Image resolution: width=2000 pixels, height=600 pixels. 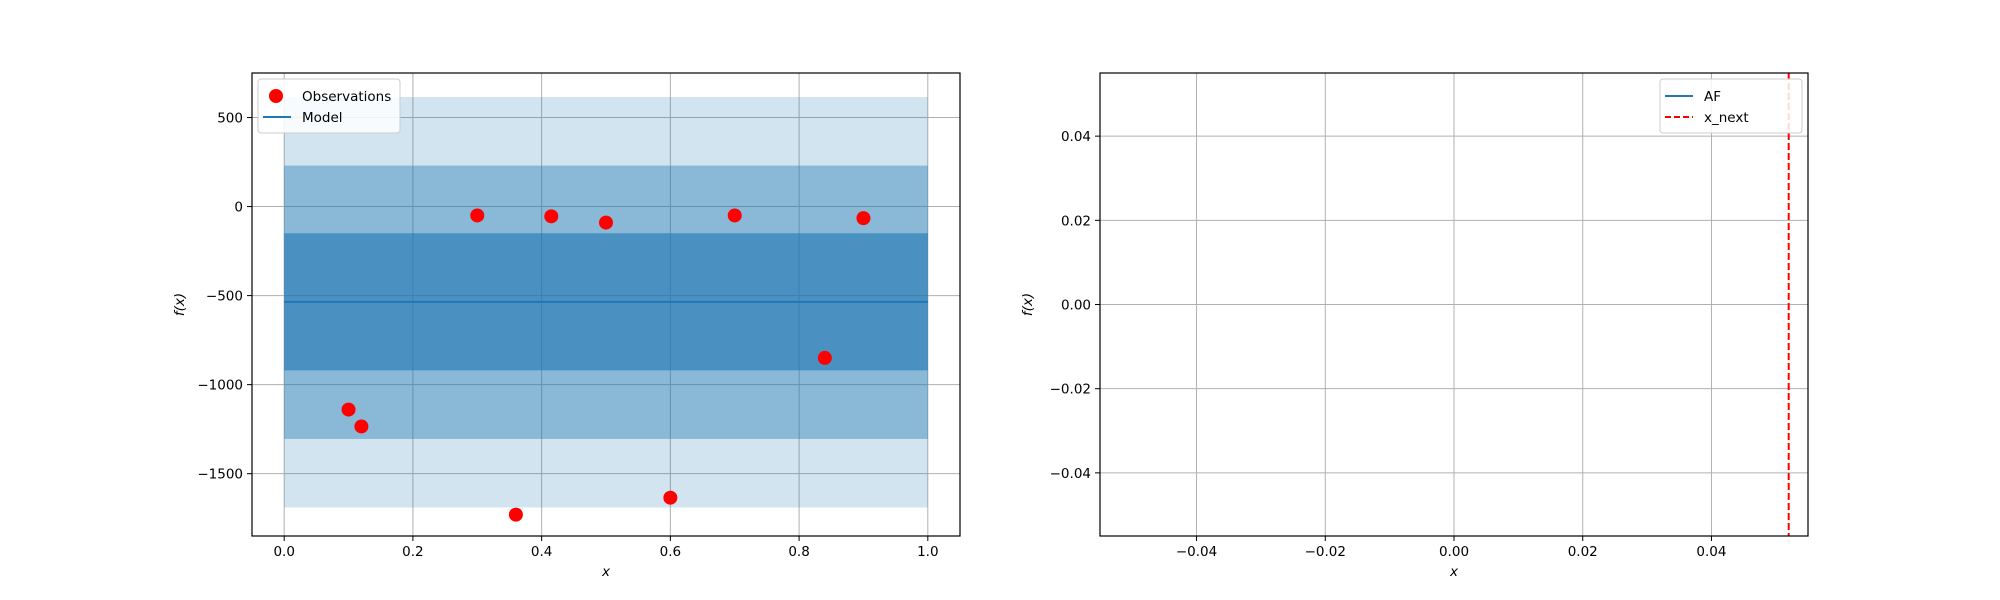 What do you see at coordinates (1712, 97) in the screenshot?
I see `legend-label: AF` at bounding box center [1712, 97].